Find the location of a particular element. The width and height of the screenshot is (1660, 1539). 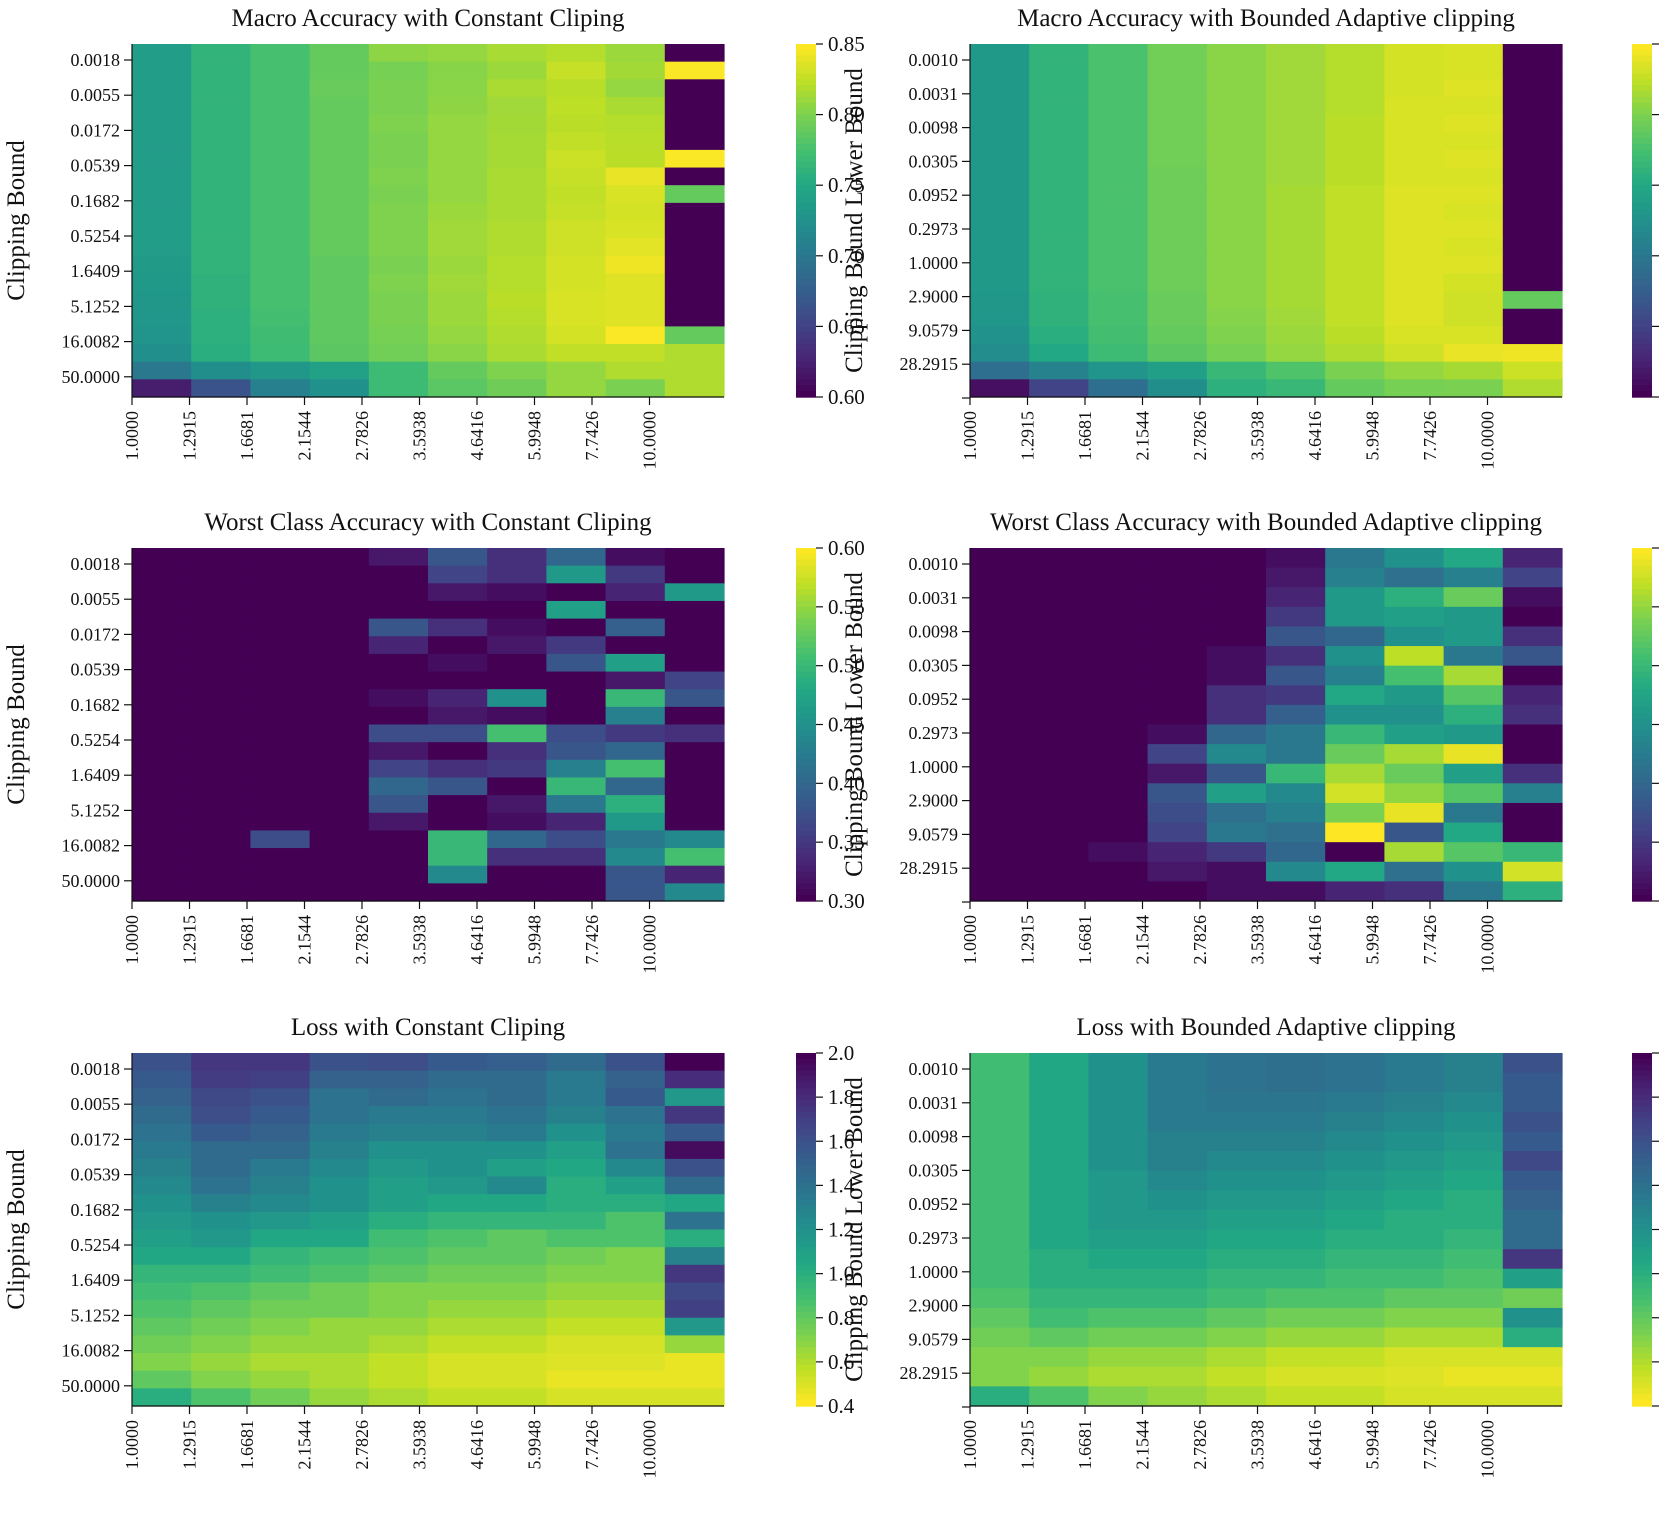

y-axis-label: Clipping Bound Lower Bound is located at coordinates (854, 1229).